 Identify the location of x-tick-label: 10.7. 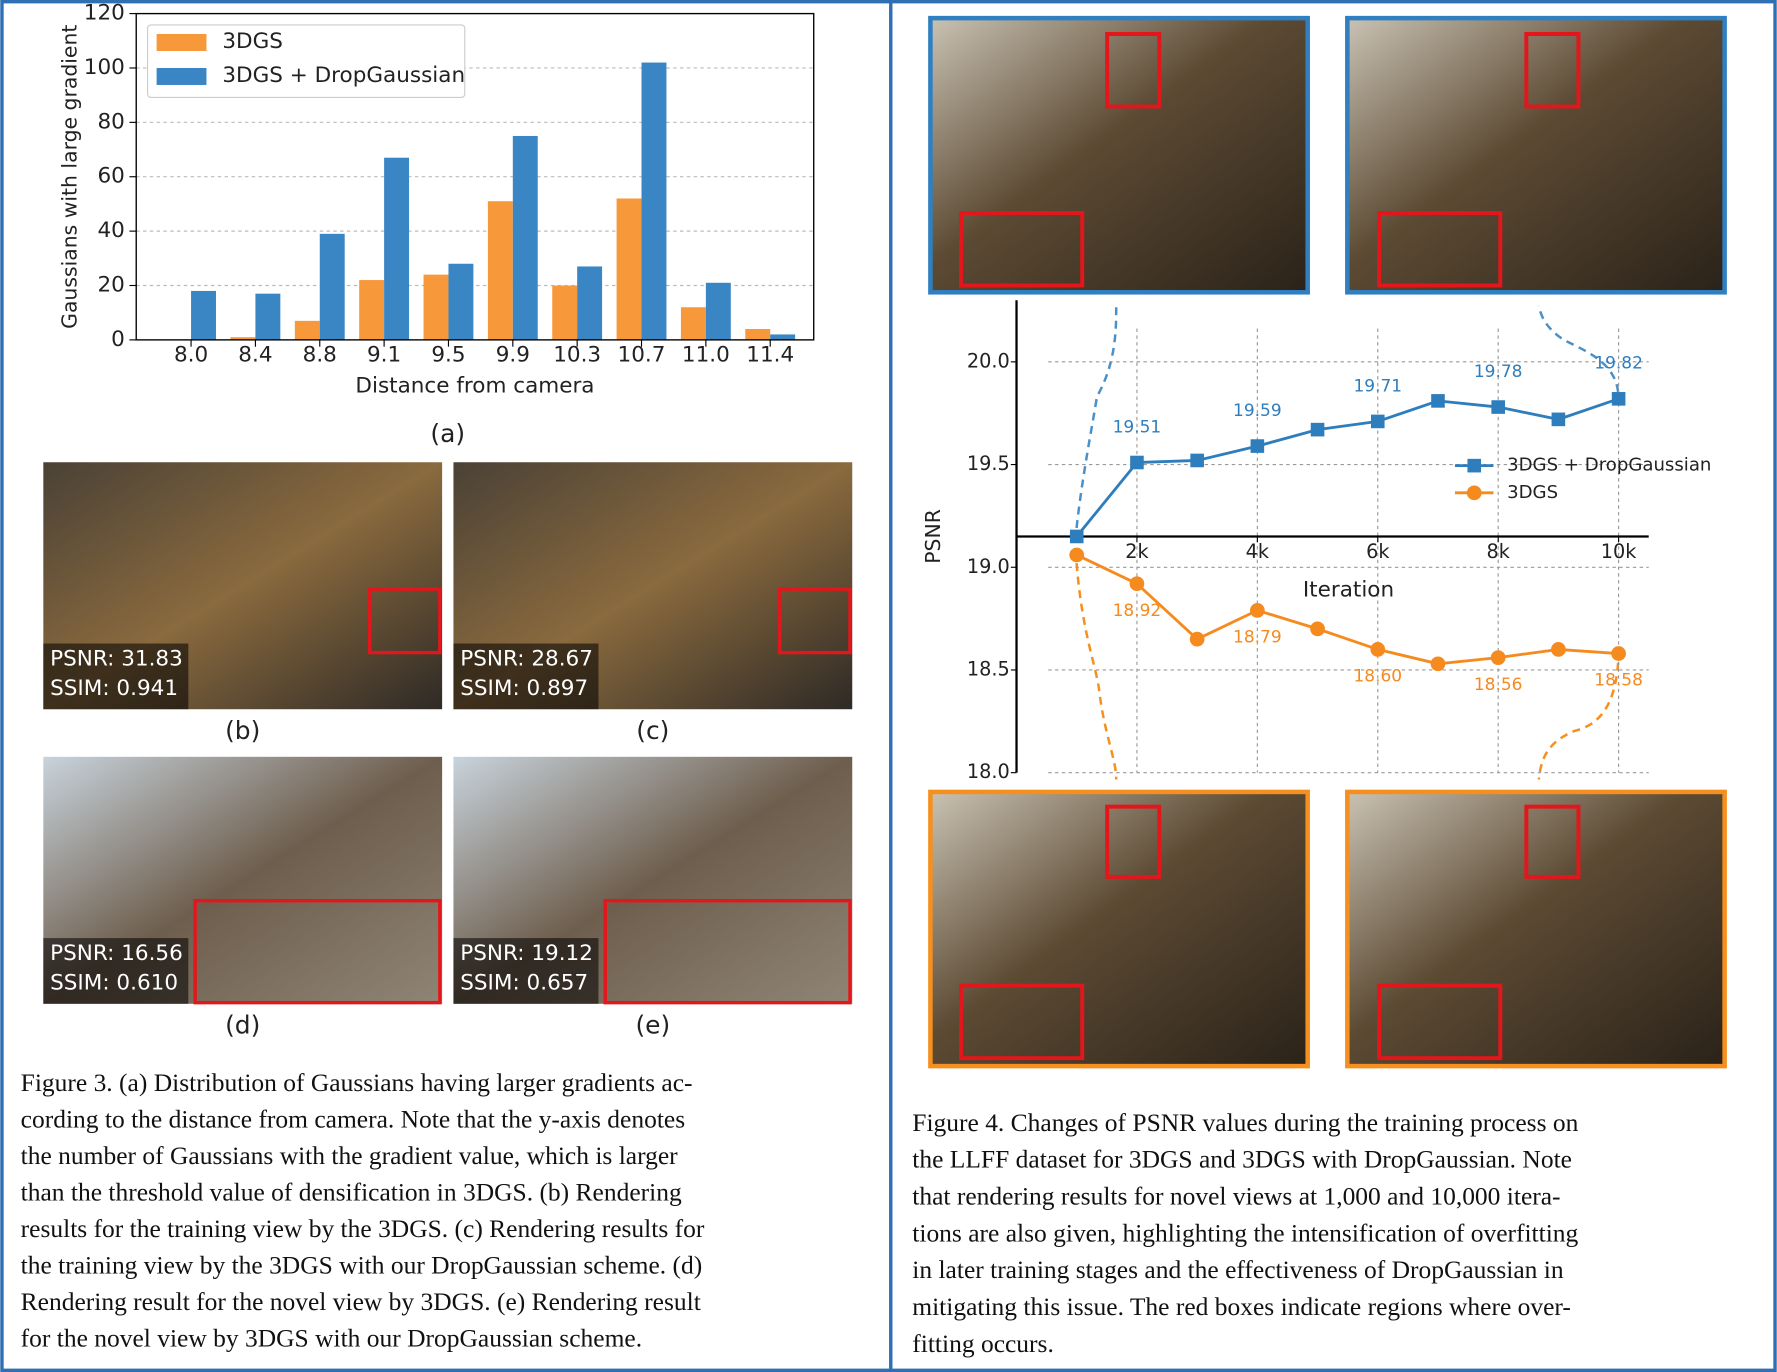
(642, 355).